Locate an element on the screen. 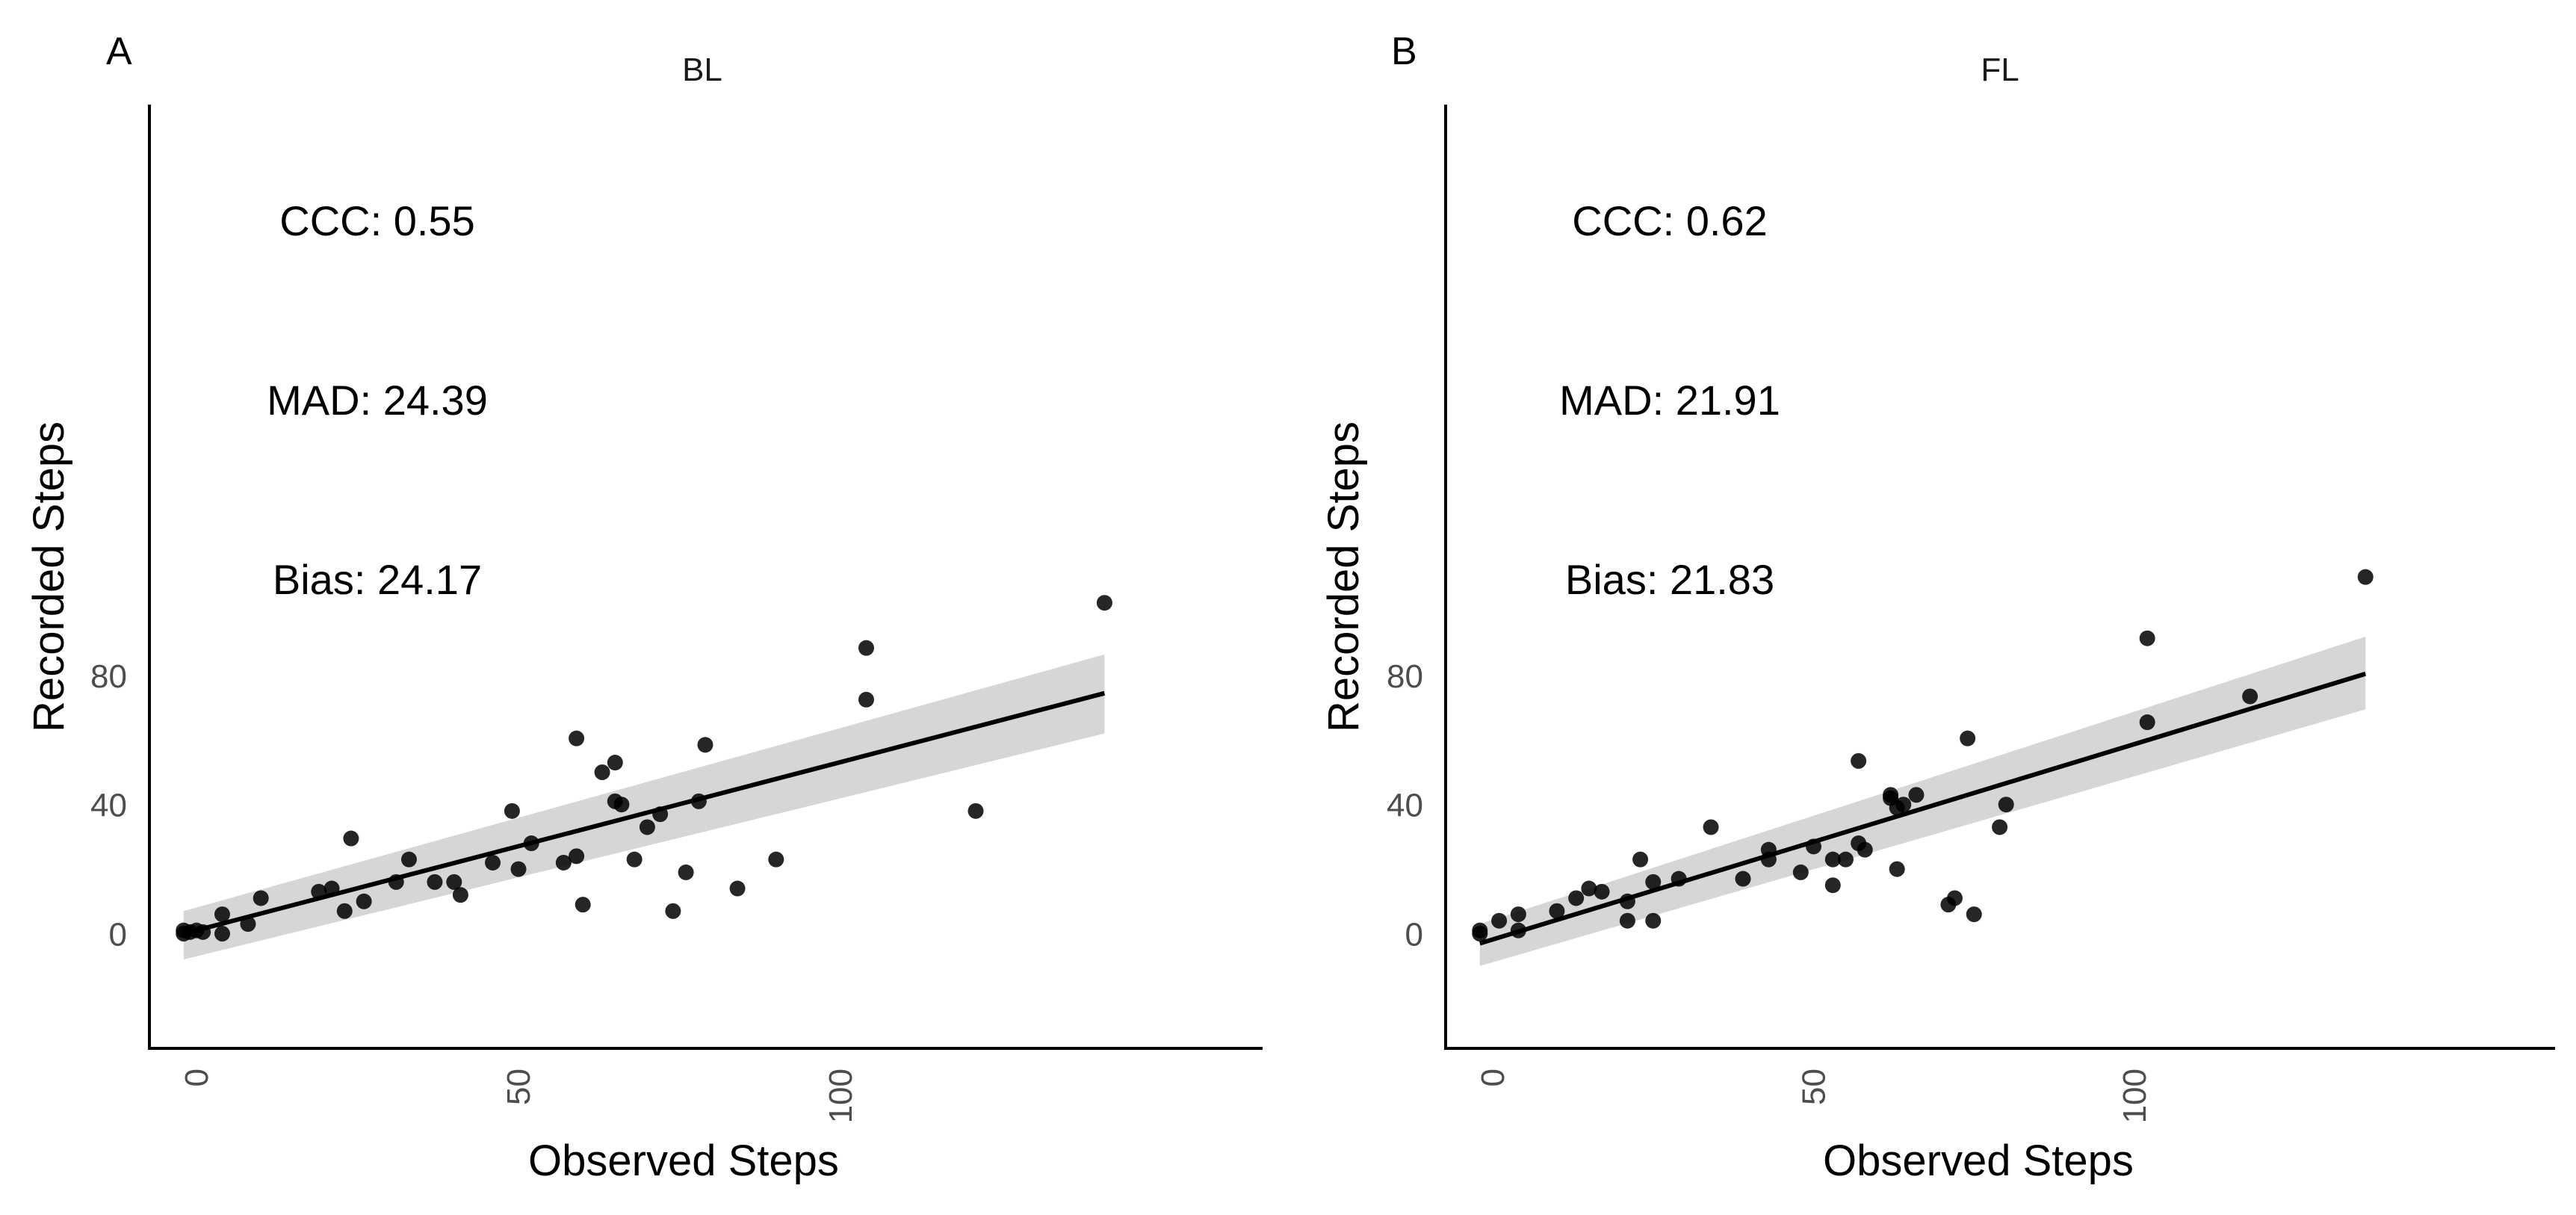  panel-title: FL is located at coordinates (2000, 70).